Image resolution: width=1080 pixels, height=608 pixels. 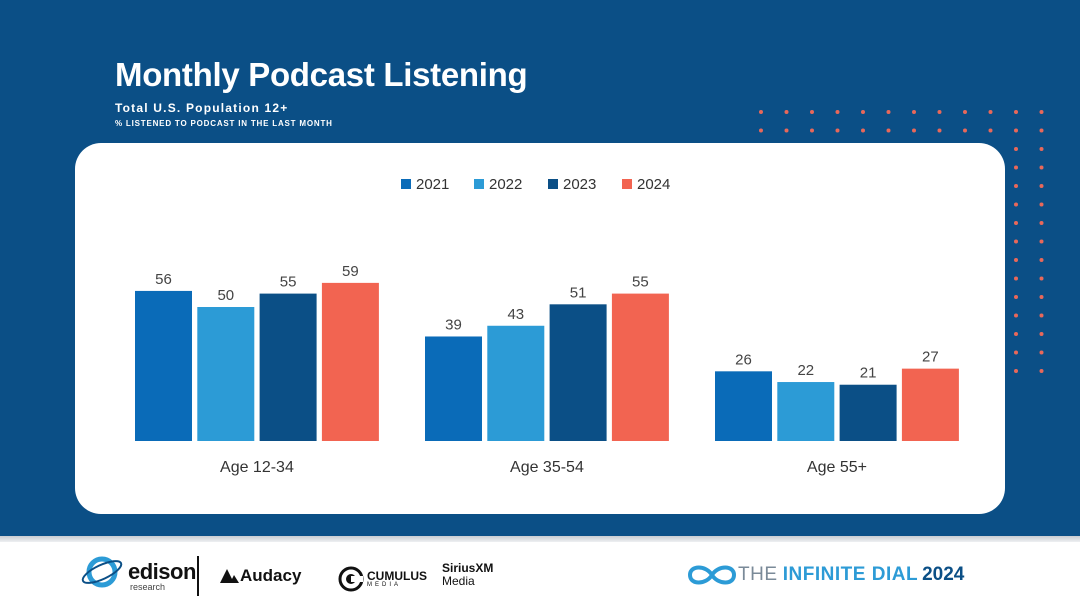 I want to click on category-label-1: Age 35-54, so click(x=547, y=467).